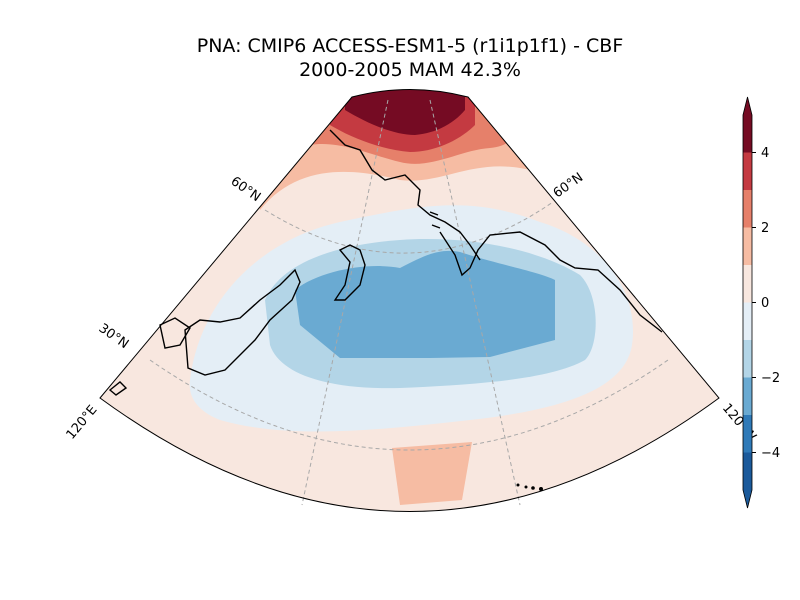 The image size is (800, 600). What do you see at coordinates (765, 228) in the screenshot?
I see `colorbar-tick-2: 2` at bounding box center [765, 228].